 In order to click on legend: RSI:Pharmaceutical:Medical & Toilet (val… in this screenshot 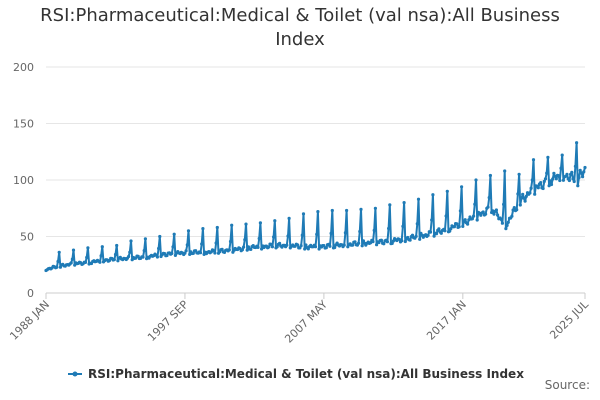, I will do `click(296, 374)`.